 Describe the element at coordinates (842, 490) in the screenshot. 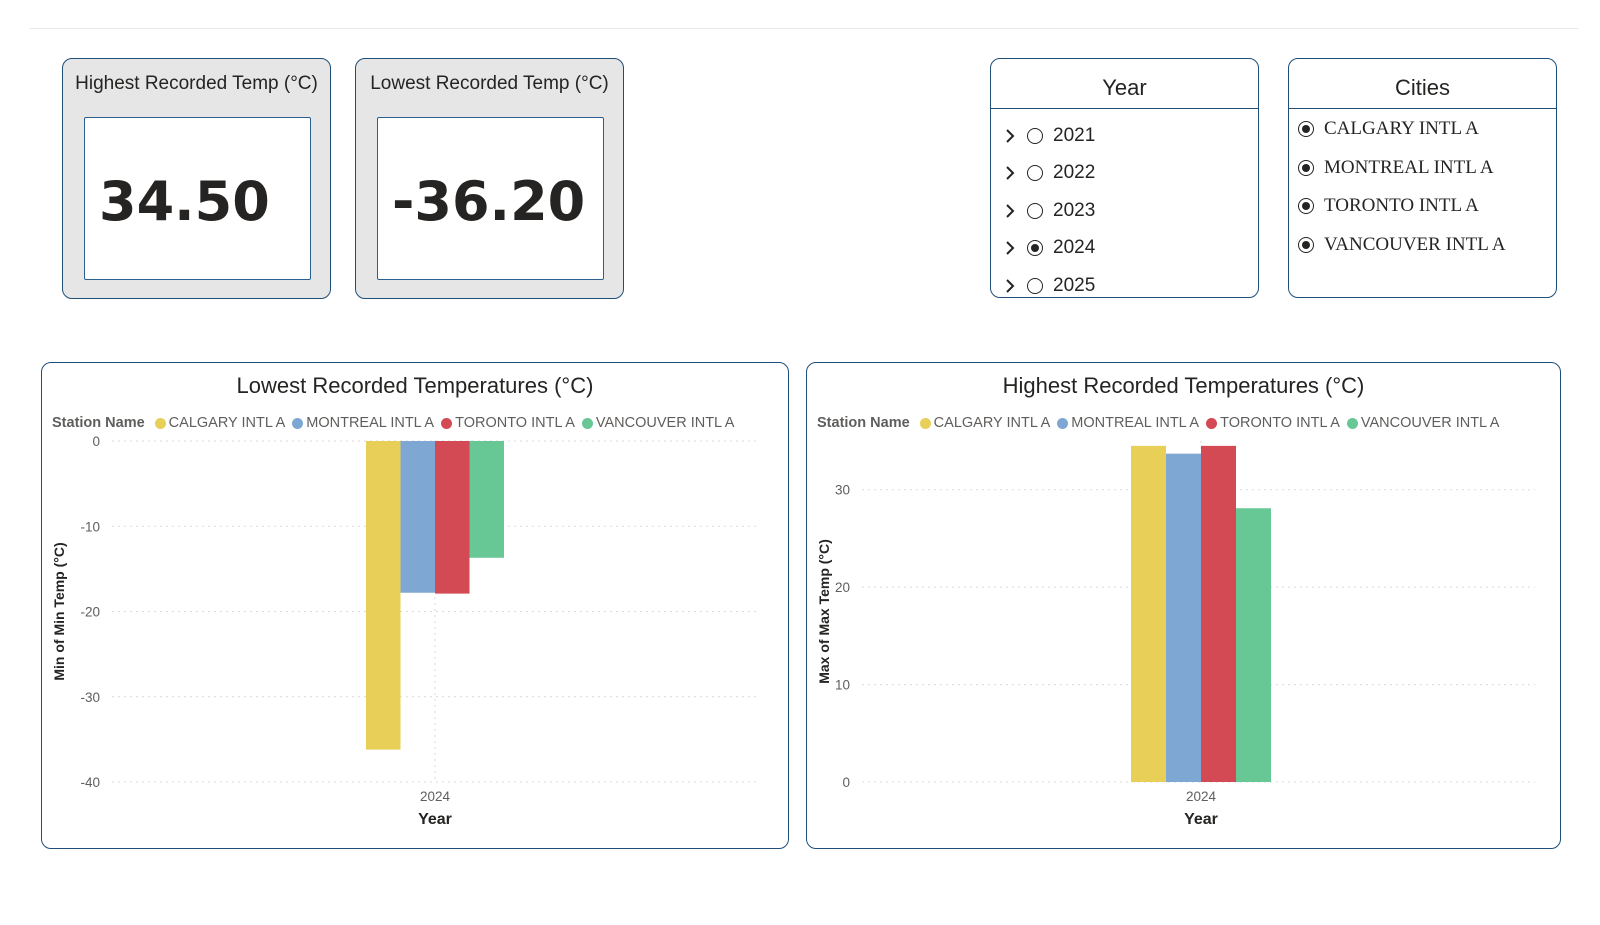

I see `y-tick-label: 30` at that location.